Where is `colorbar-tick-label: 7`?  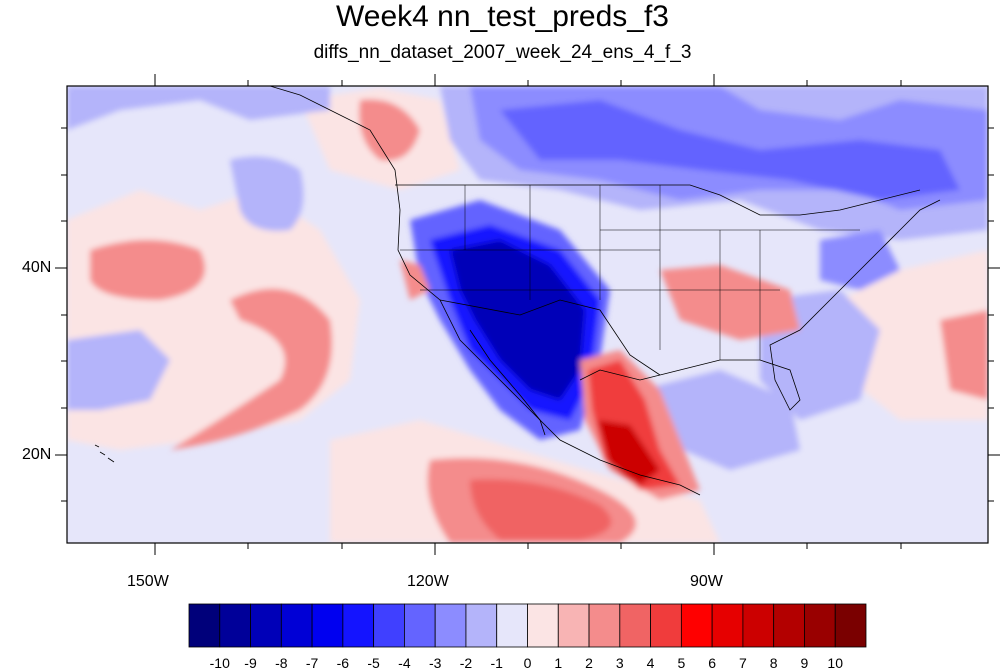 colorbar-tick-label: 7 is located at coordinates (743, 663).